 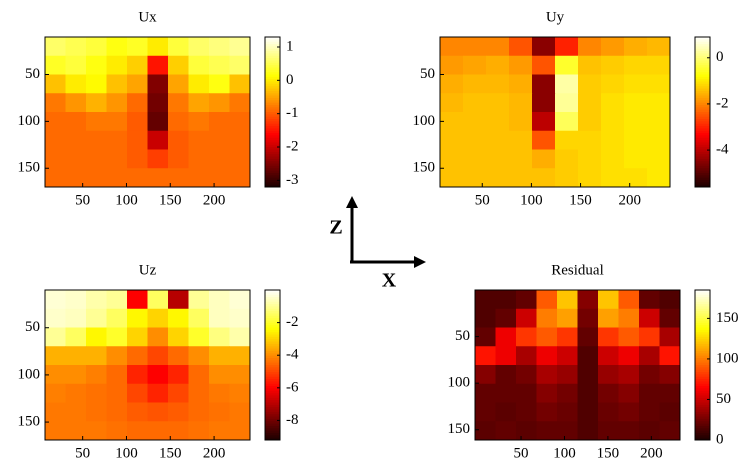 I want to click on y-tick-label: 100, so click(x=459, y=383).